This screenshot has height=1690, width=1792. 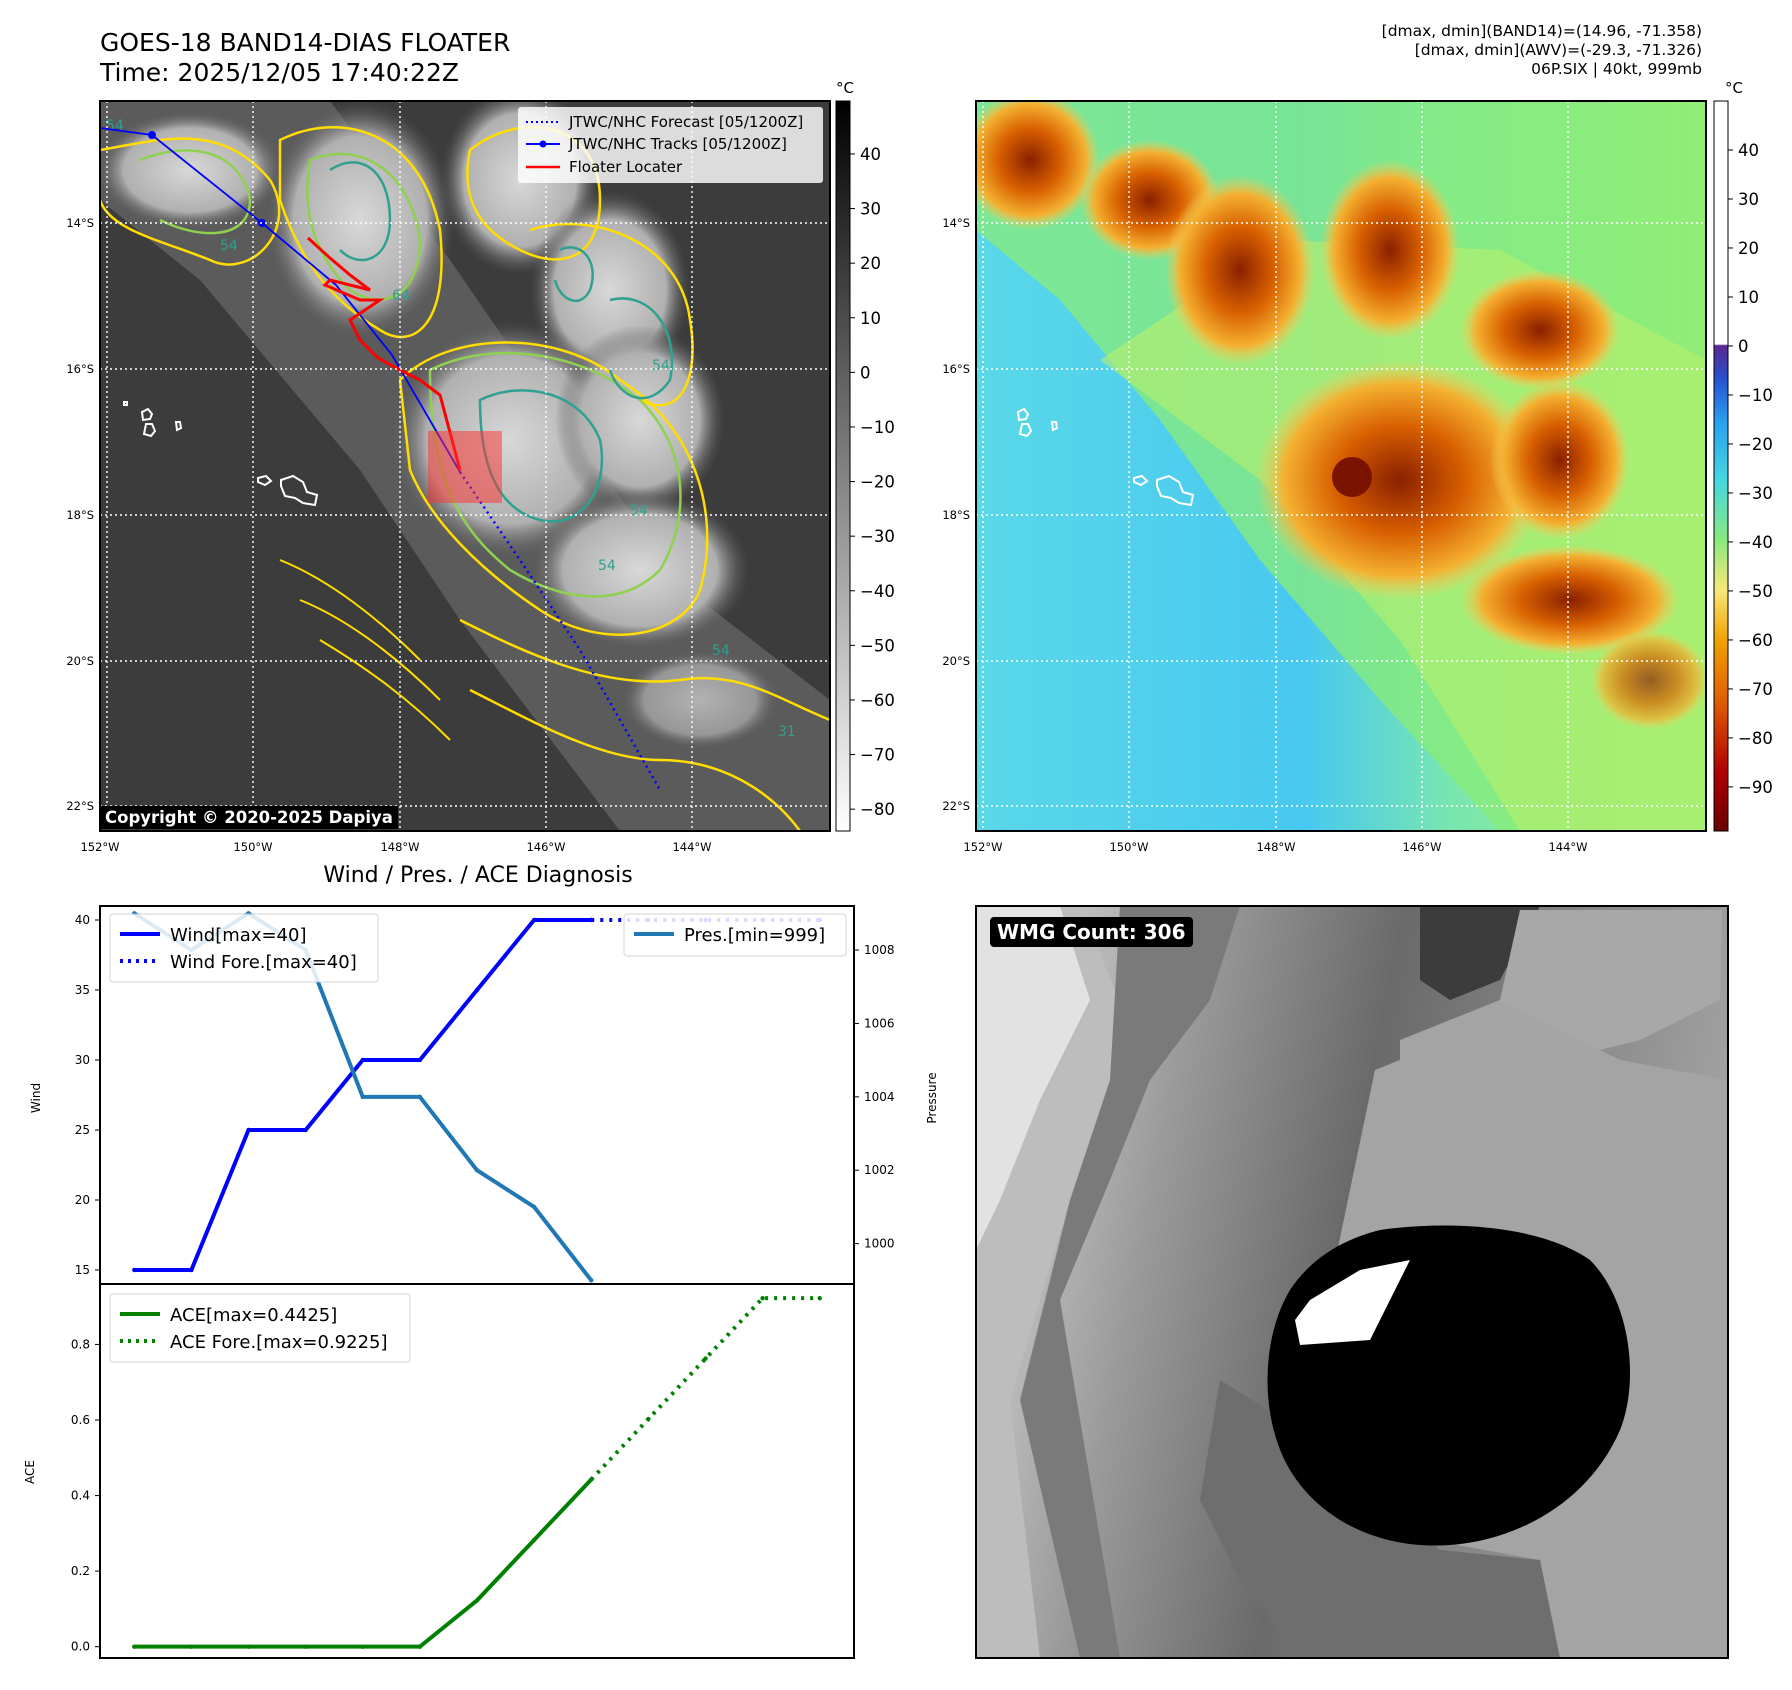 What do you see at coordinates (879, 1244) in the screenshot?
I see `pressure-tick-label: 1000` at bounding box center [879, 1244].